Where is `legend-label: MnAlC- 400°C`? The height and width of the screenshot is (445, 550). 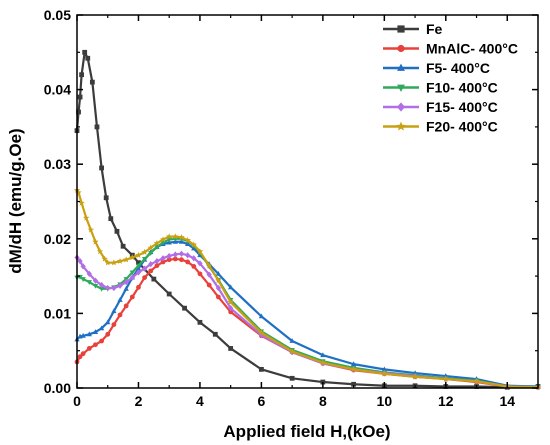
legend-label: MnAlC- 400°C is located at coordinates (472, 49).